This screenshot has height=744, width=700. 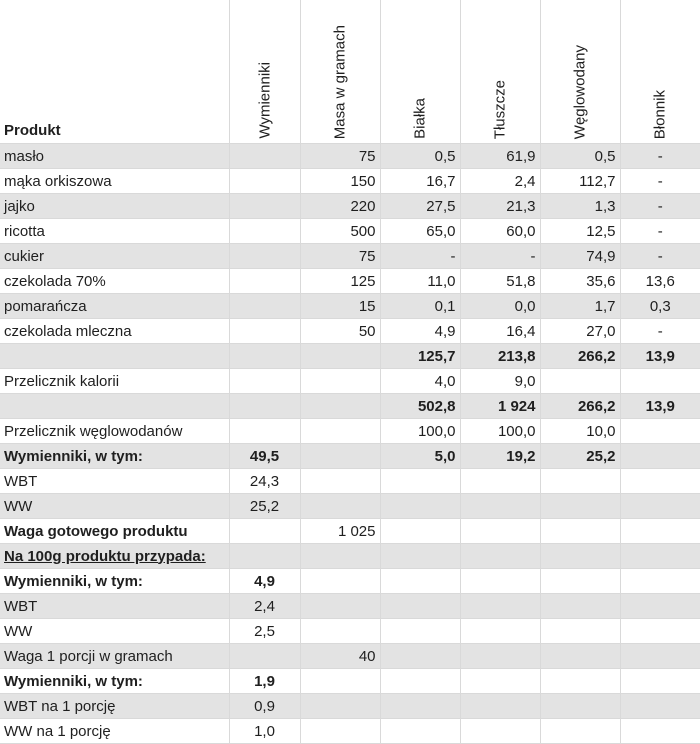 What do you see at coordinates (265, 481) in the screenshot?
I see `value-cell: 24,3` at bounding box center [265, 481].